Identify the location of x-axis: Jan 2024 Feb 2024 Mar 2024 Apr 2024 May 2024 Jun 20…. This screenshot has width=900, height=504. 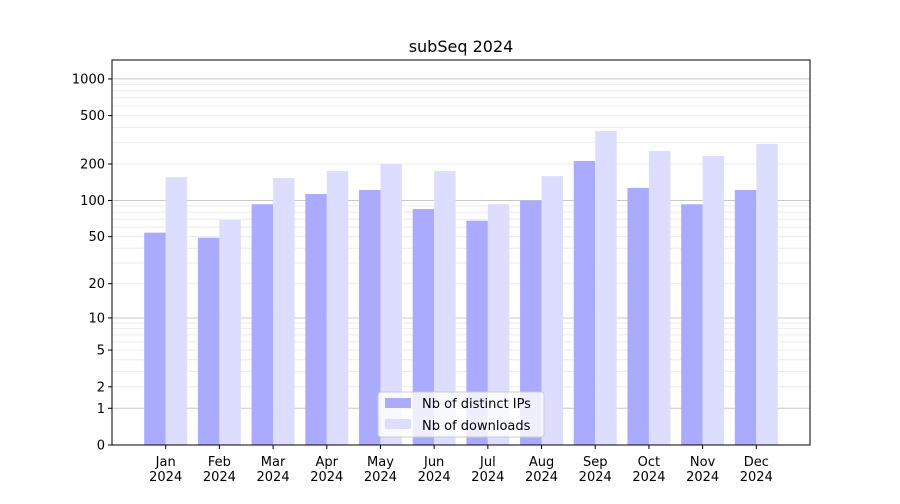
(461, 465).